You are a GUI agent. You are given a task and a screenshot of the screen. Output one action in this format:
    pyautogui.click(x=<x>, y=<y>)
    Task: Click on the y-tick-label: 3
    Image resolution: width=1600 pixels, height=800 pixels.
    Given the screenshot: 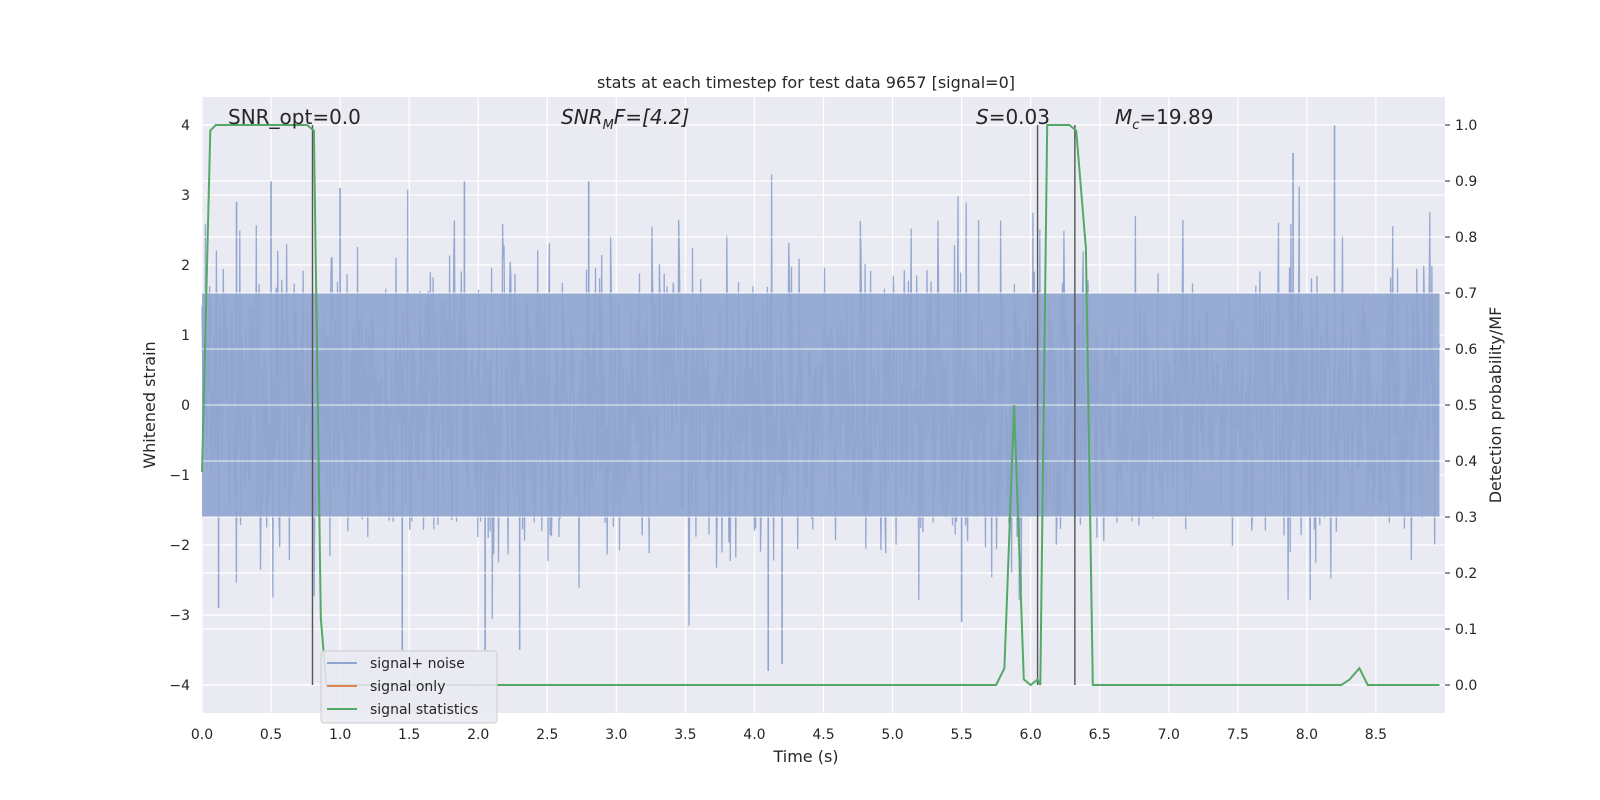 What is the action you would take?
    pyautogui.click(x=185, y=196)
    